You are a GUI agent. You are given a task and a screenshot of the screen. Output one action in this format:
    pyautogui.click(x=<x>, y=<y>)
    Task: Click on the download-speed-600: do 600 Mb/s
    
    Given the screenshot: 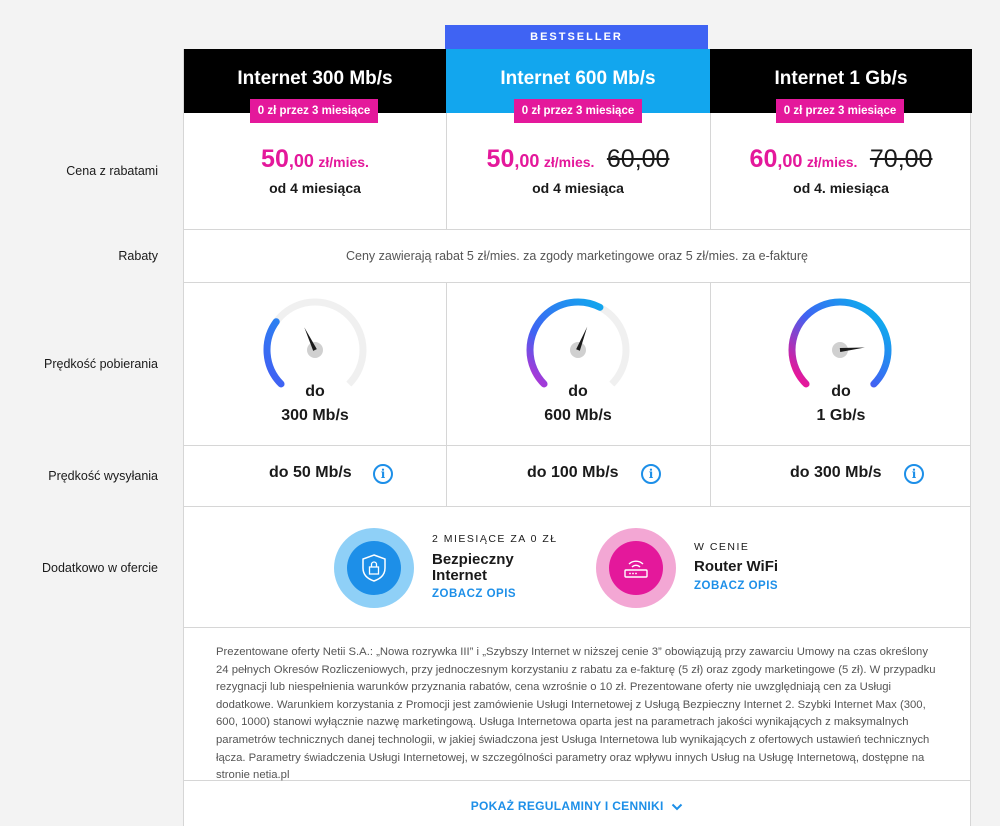 What is the action you would take?
    pyautogui.click(x=578, y=404)
    